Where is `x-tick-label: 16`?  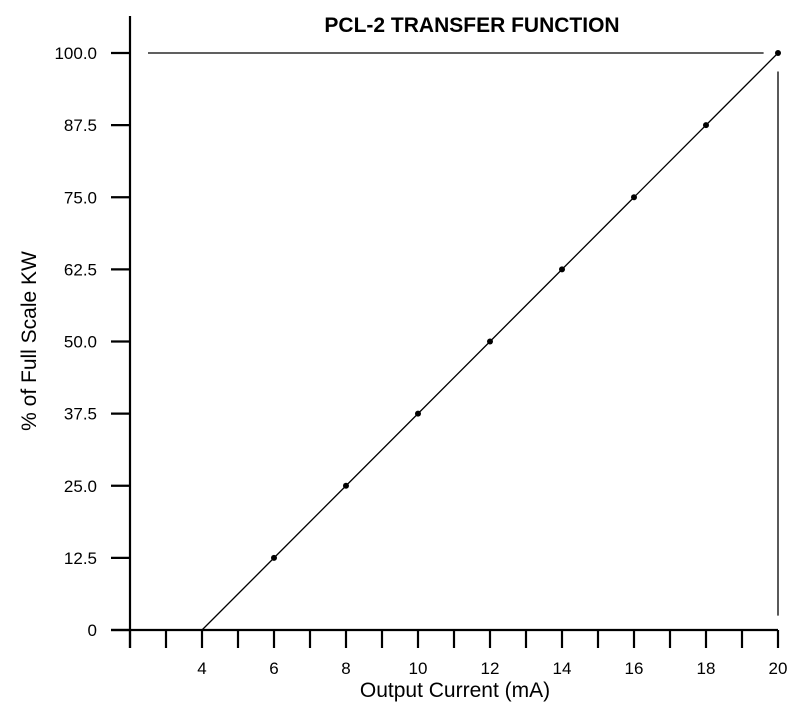 x-tick-label: 16 is located at coordinates (634, 668).